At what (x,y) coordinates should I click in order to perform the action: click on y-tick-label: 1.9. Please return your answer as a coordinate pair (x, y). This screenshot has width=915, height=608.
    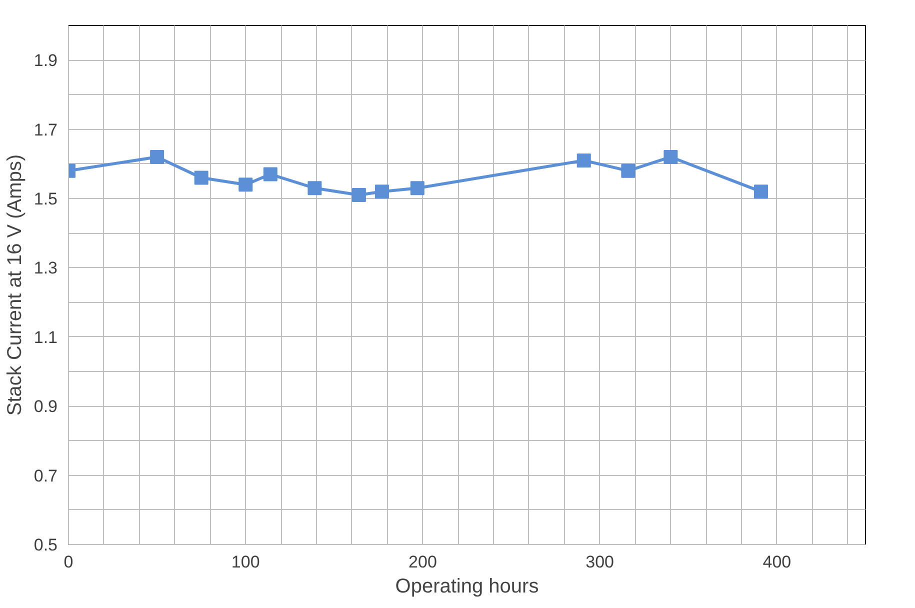
    Looking at the image, I should click on (46, 60).